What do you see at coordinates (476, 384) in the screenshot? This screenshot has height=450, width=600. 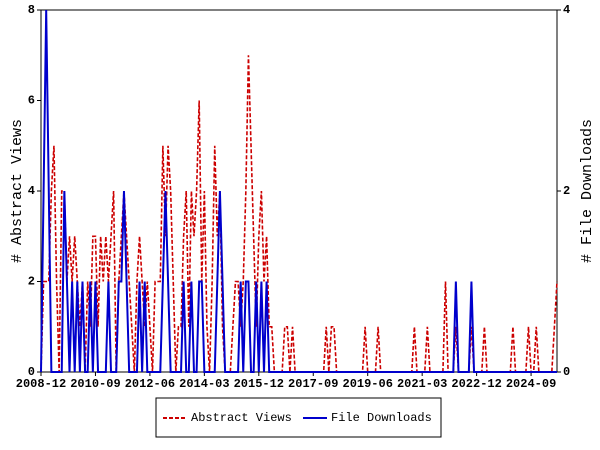 I see `x-tick-label: 2022-12` at bounding box center [476, 384].